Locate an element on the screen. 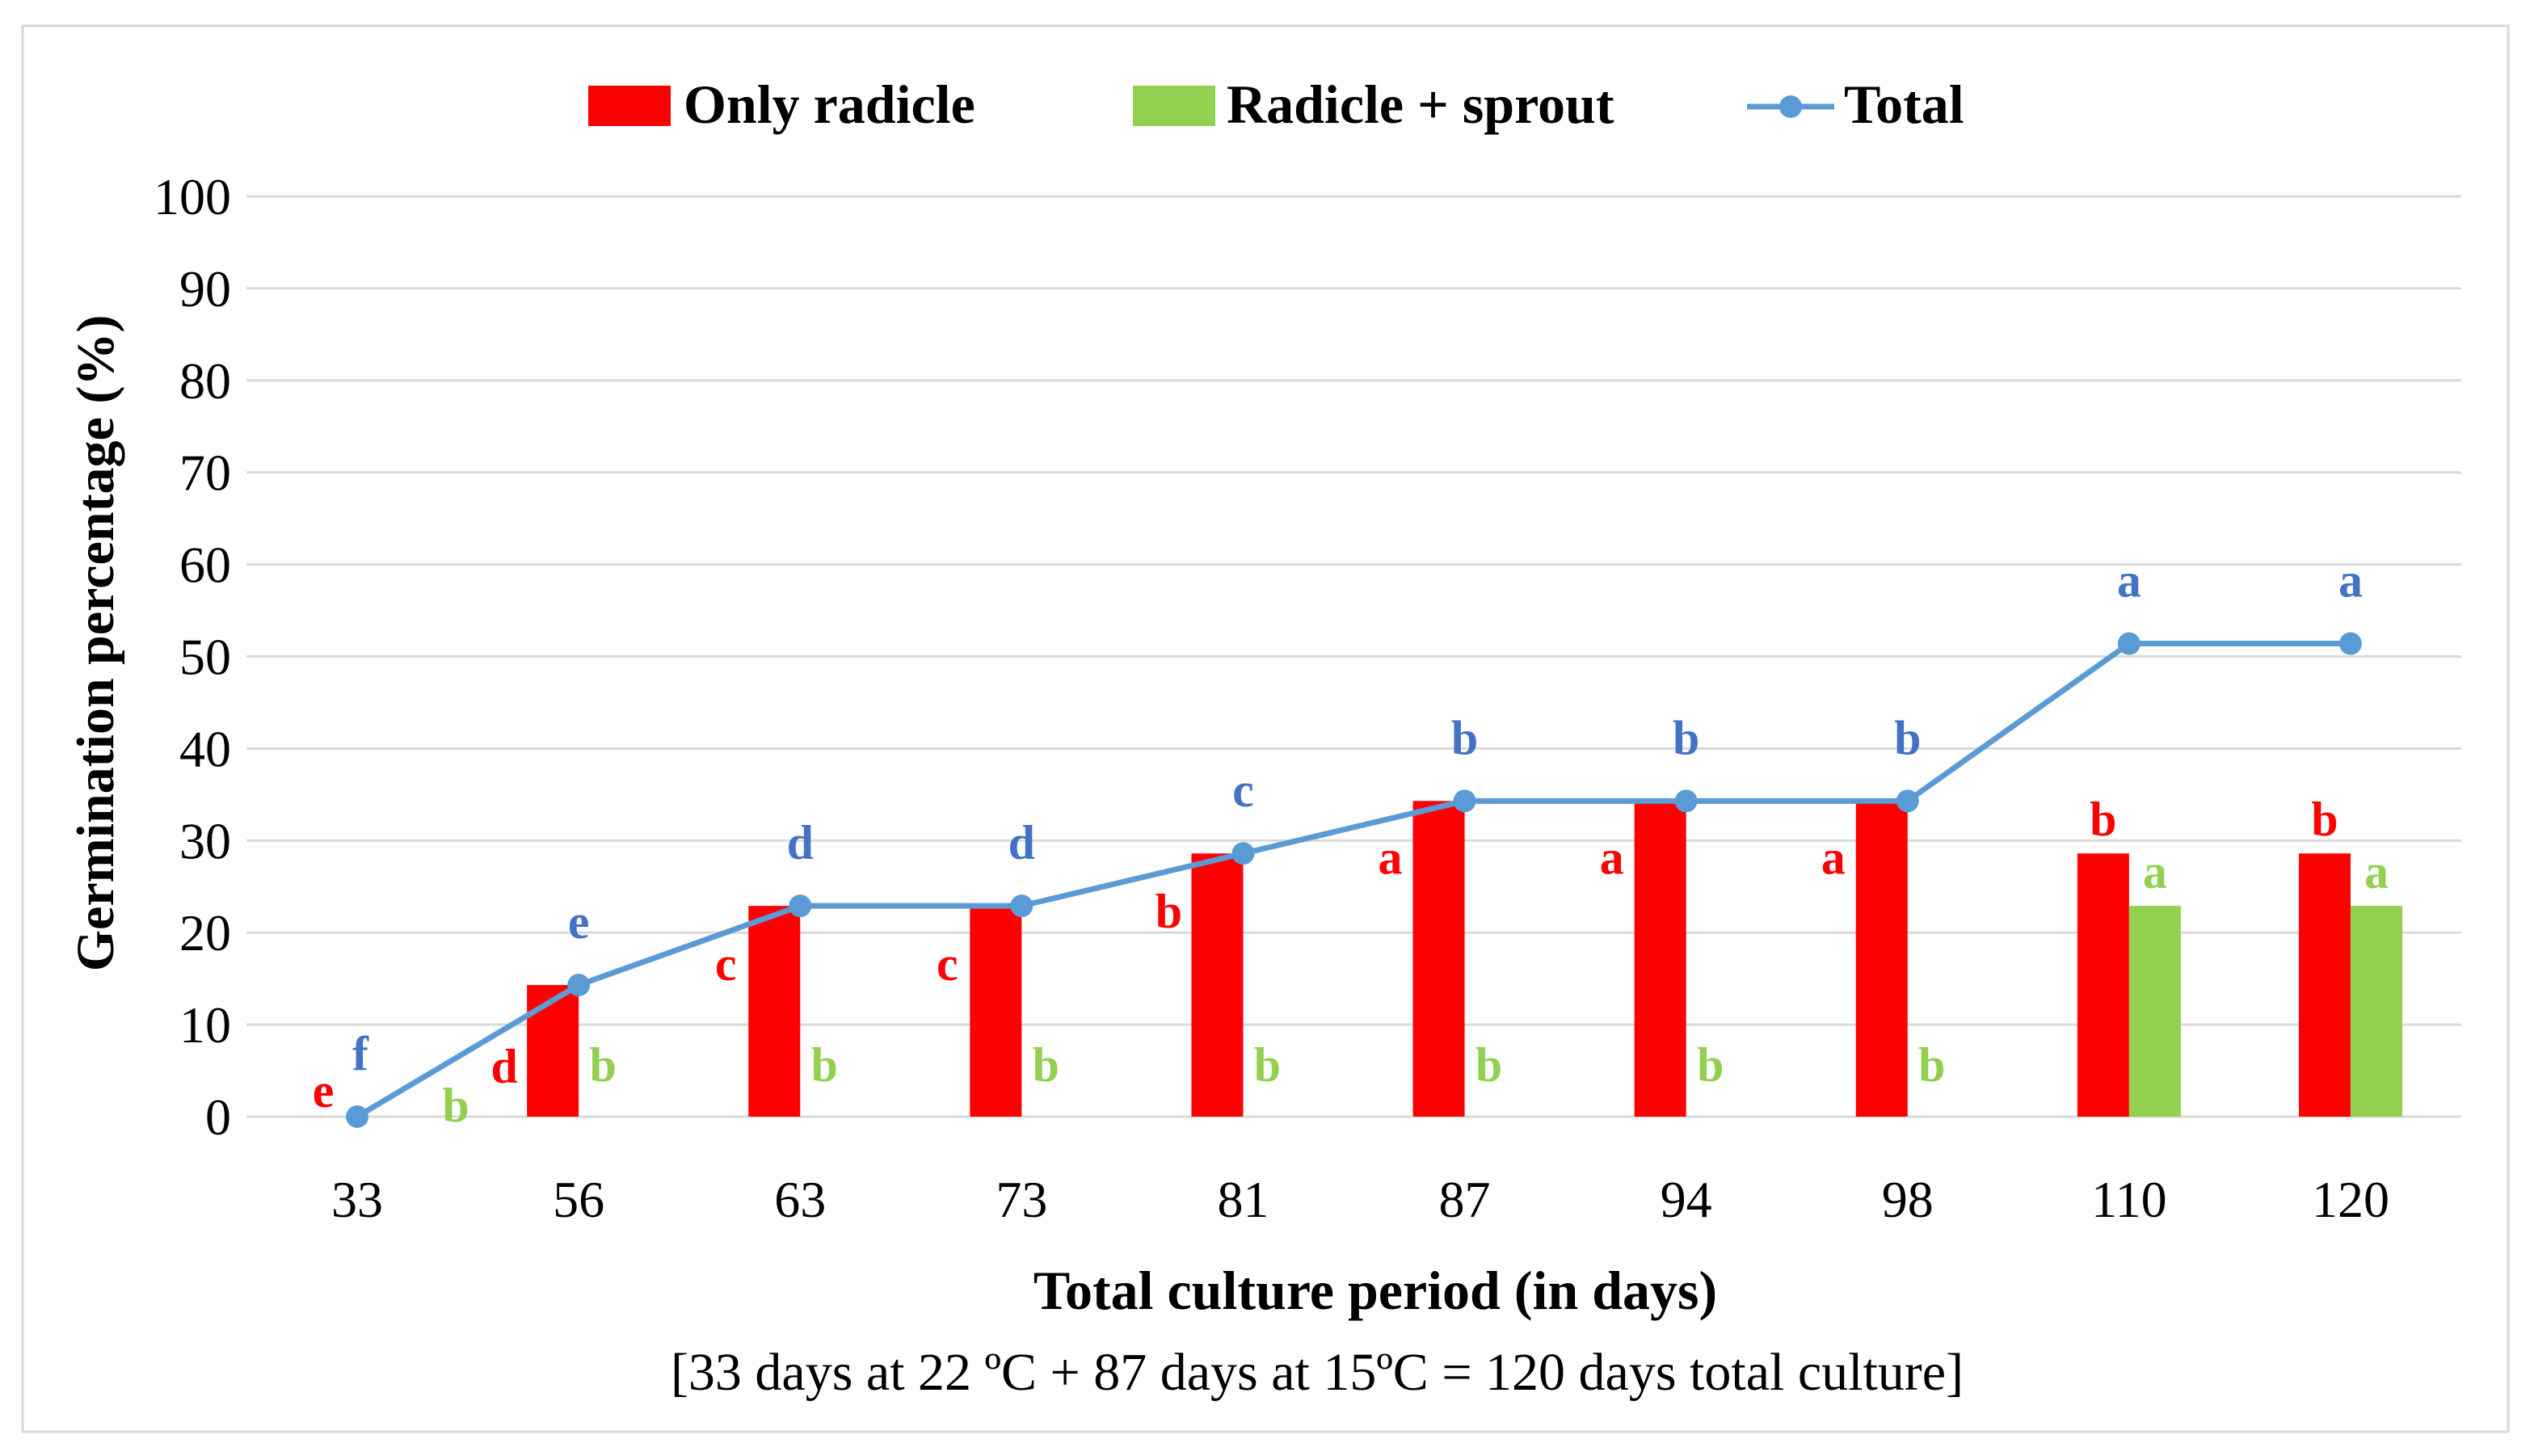 This screenshot has width=2530, height=1456. x-tick-label: 63 is located at coordinates (800, 1199).